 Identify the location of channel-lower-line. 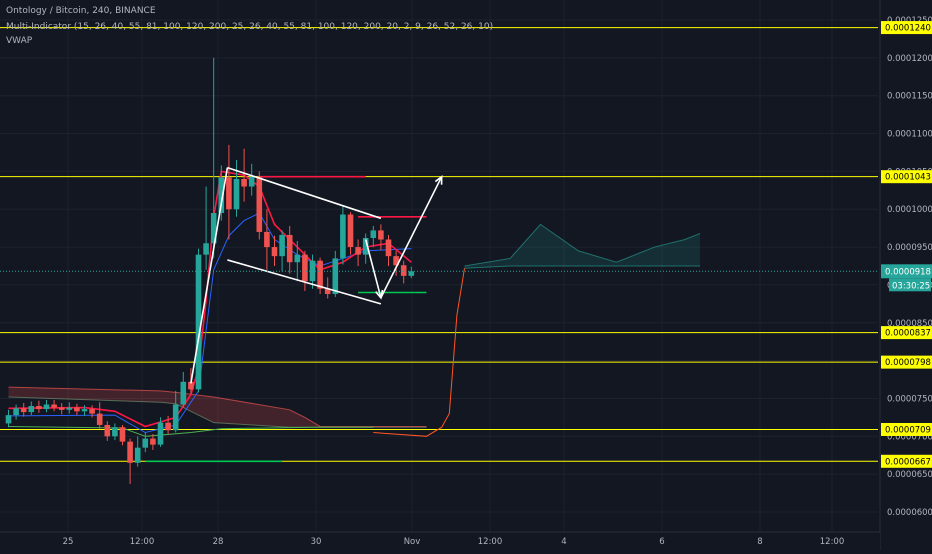
(304, 282).